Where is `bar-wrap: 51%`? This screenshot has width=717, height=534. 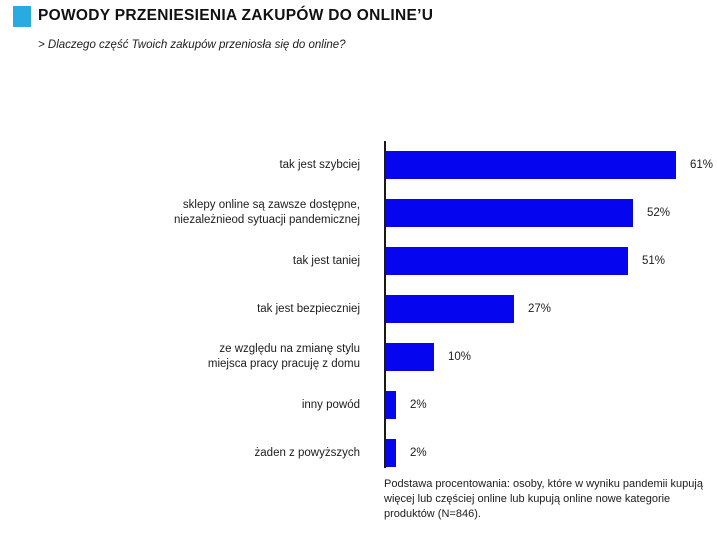 bar-wrap: 51% is located at coordinates (525, 261).